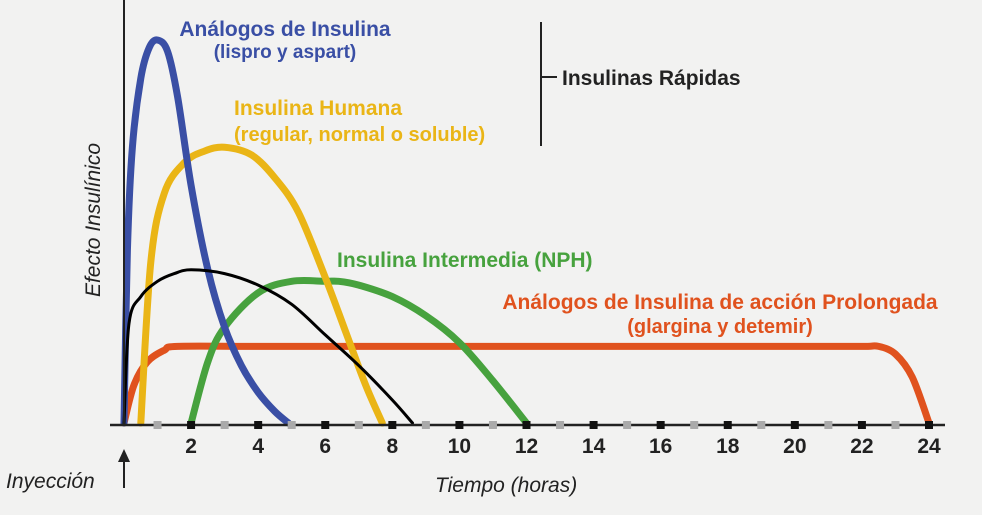 The width and height of the screenshot is (982, 515). Describe the element at coordinates (459, 446) in the screenshot. I see `x-tick-label: 10` at that location.